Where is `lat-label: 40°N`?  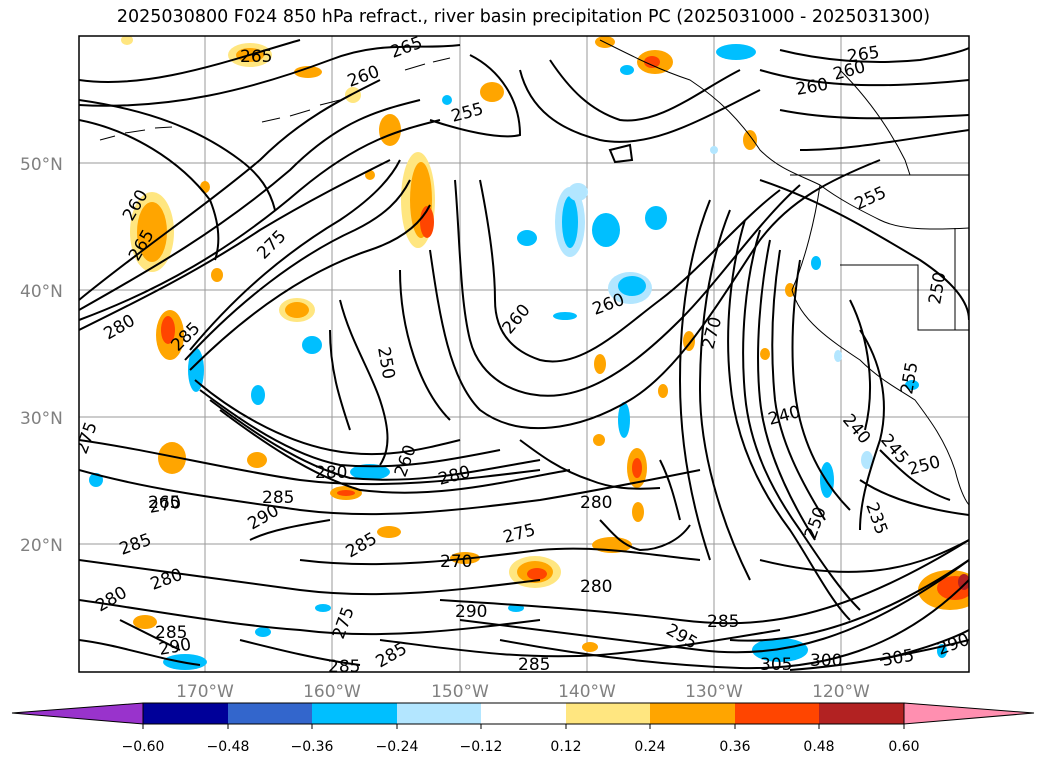
lat-label: 40°N is located at coordinates (41, 292).